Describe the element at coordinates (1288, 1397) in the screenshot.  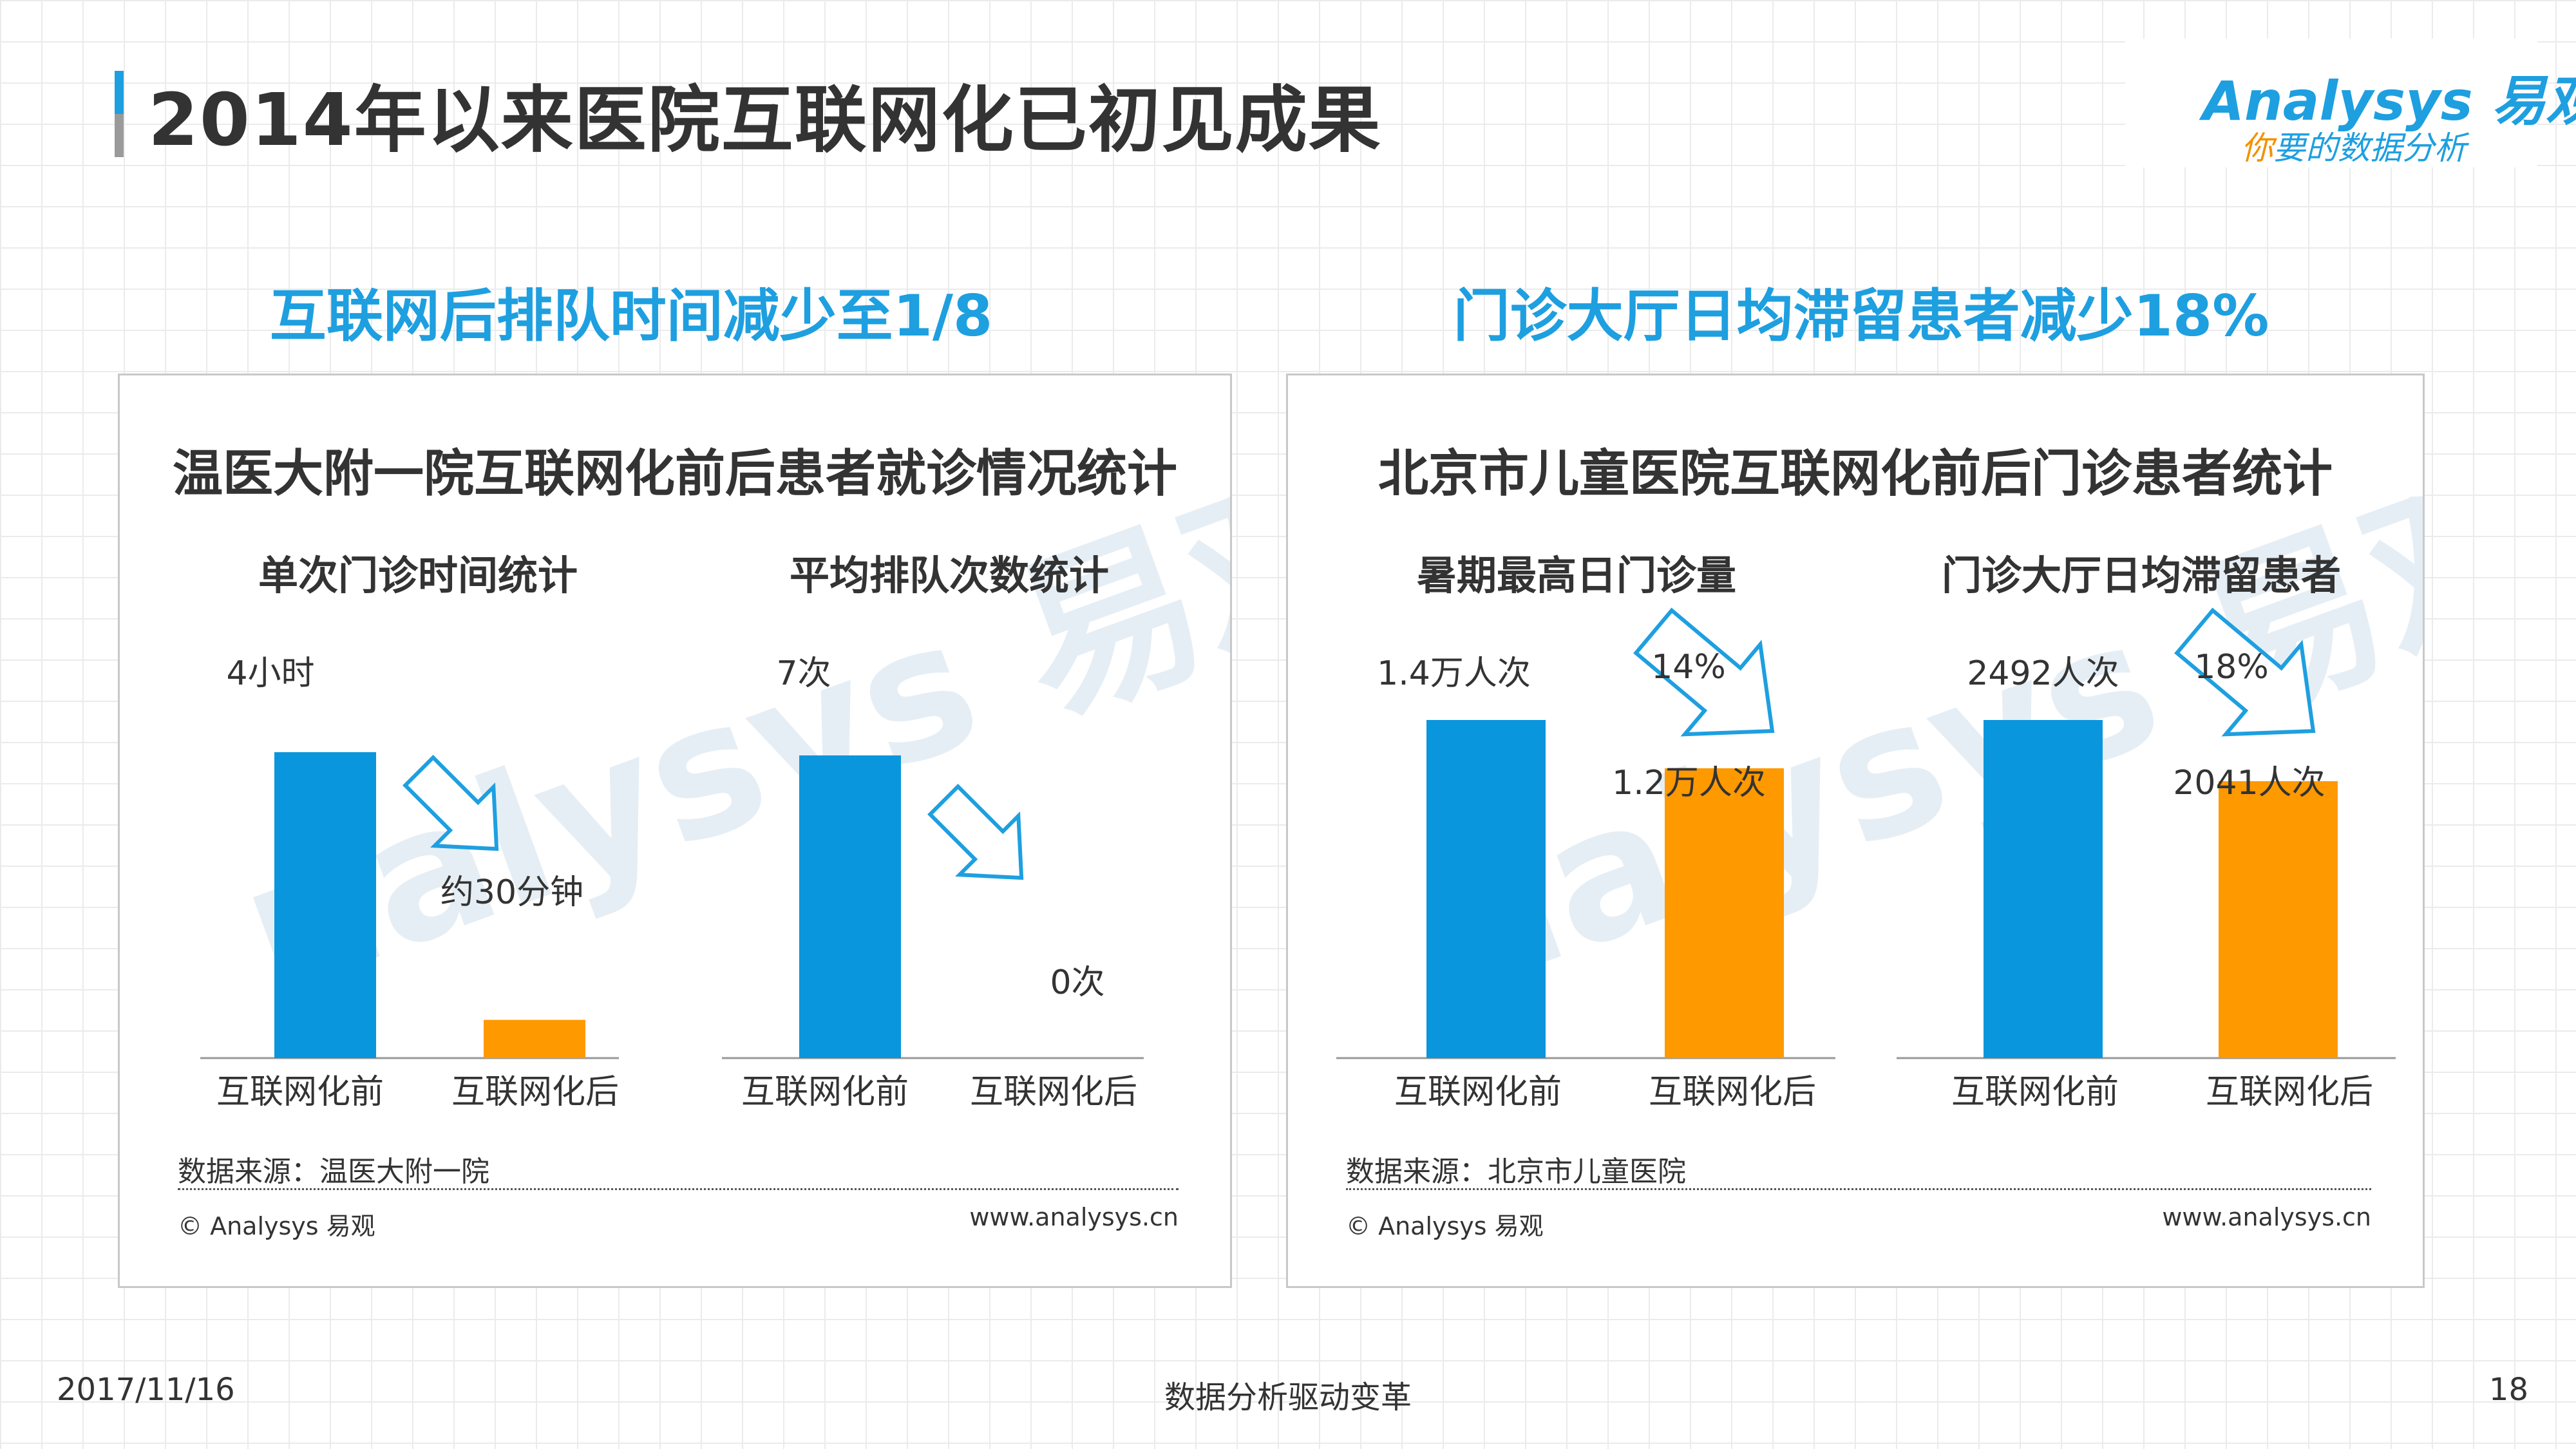
I see `footer-slogan: 数据分析驱动变革` at that location.